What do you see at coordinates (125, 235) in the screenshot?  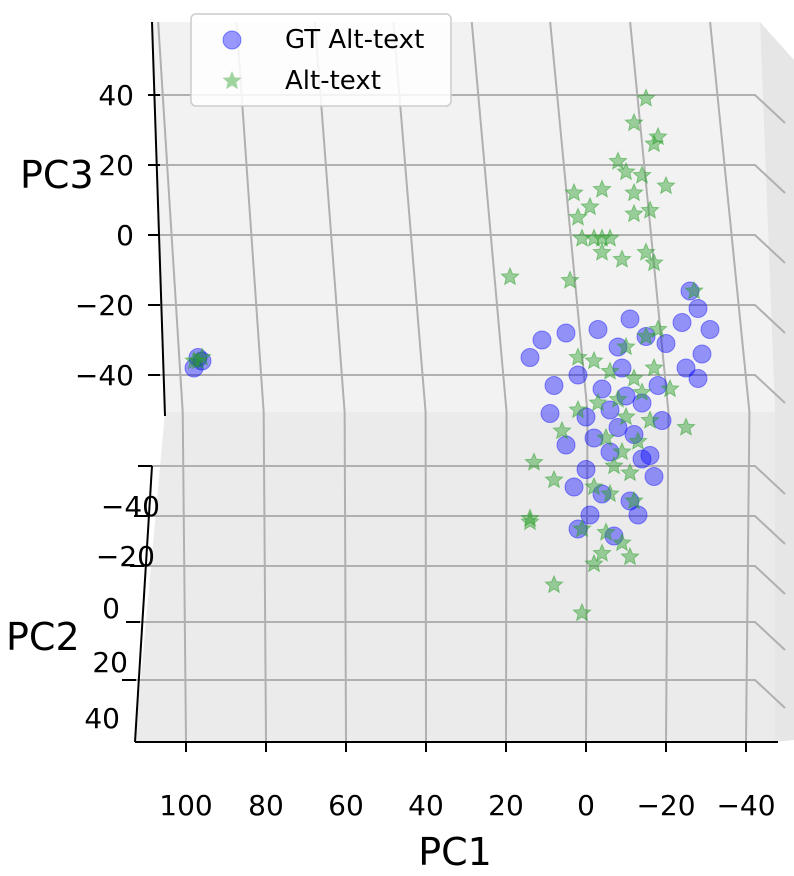 I see `z-tick-label: 0` at bounding box center [125, 235].